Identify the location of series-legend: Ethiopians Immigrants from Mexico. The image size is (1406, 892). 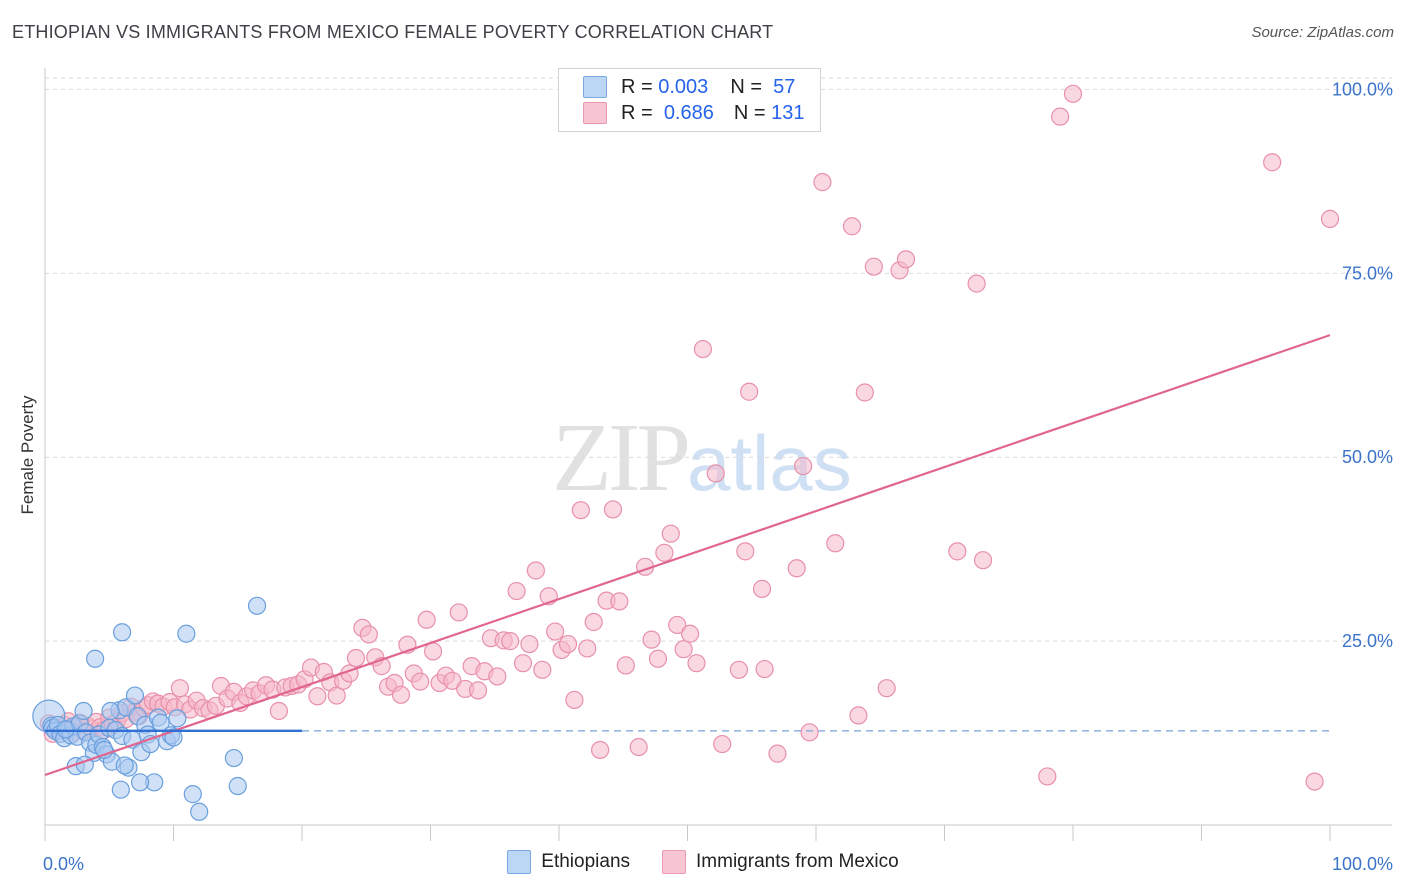
(703, 862).